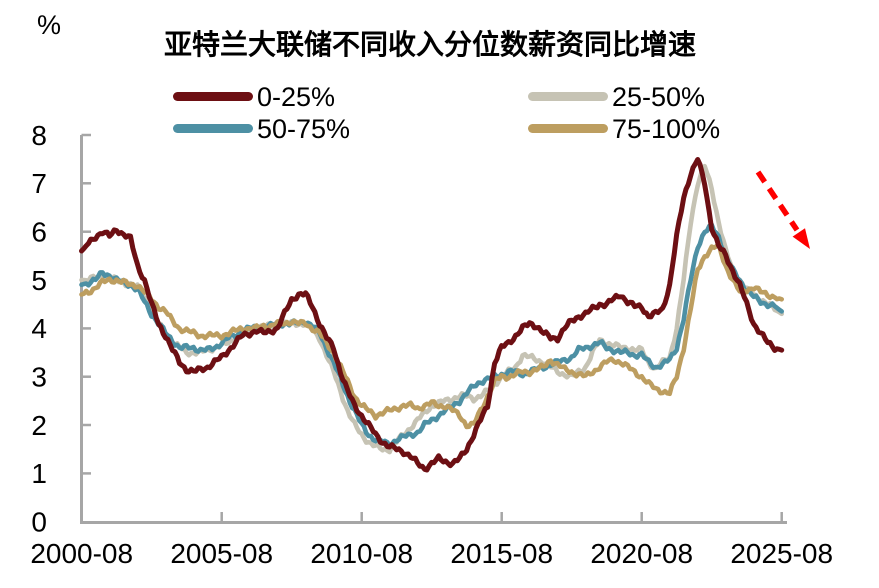 The image size is (879, 588). I want to click on legend-label-75-100: 75-100%, so click(666, 129).